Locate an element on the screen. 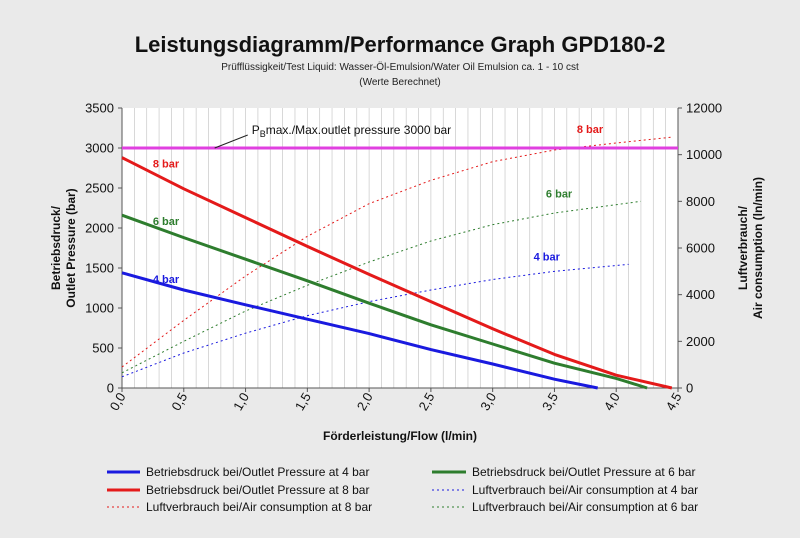 This screenshot has height=538, width=800. x-tick-label: 0,5 is located at coordinates (179, 401).